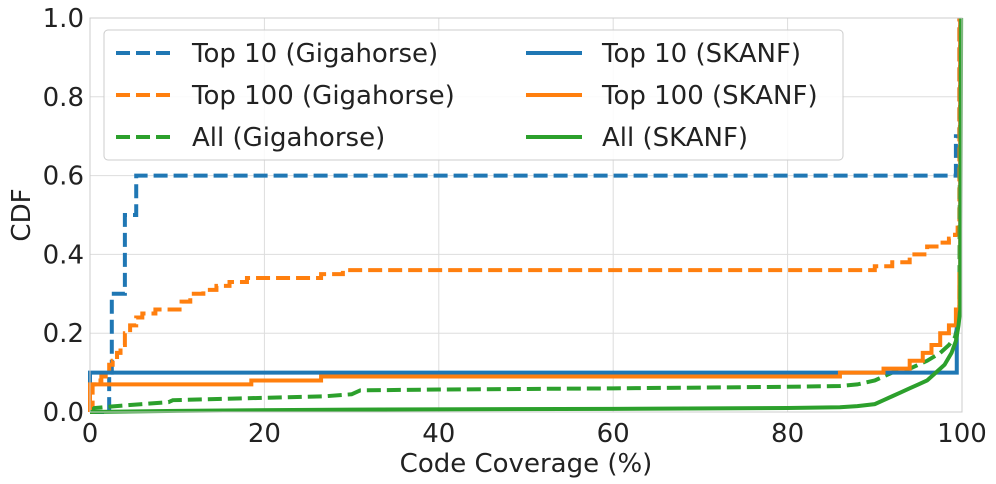 This screenshot has width=996, height=484. I want to click on x-axis-ticks: 0 20 40 60 80 100, so click(534, 434).